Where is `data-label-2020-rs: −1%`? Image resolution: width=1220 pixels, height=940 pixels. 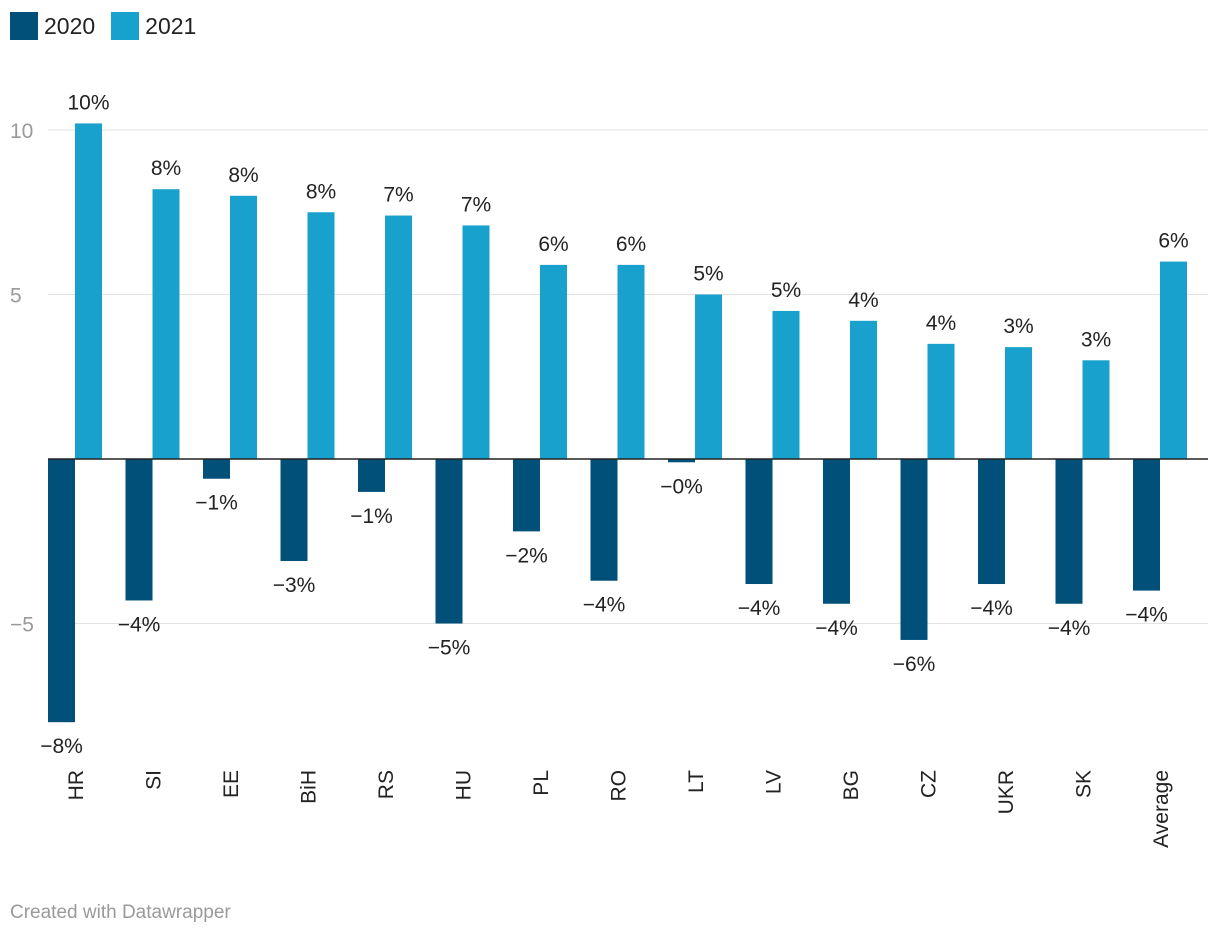 data-label-2020-rs: −1% is located at coordinates (371, 516).